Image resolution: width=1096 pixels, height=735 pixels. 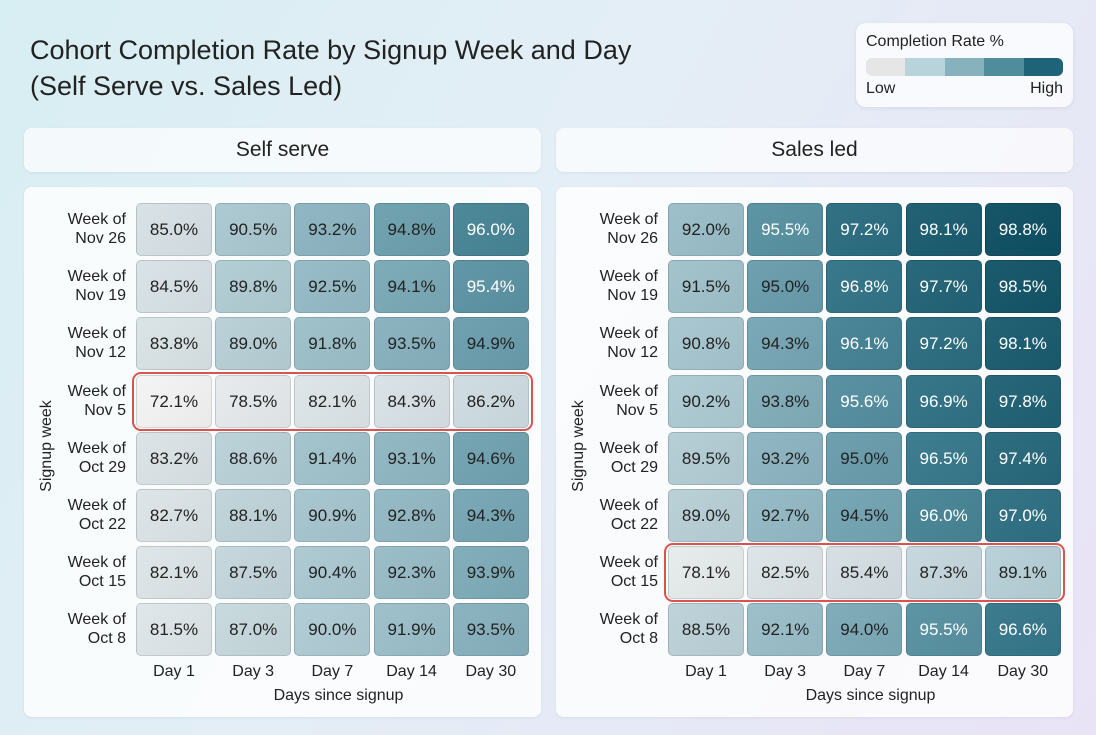 I want to click on heatmap-cell: 97.8%, so click(x=1022, y=401).